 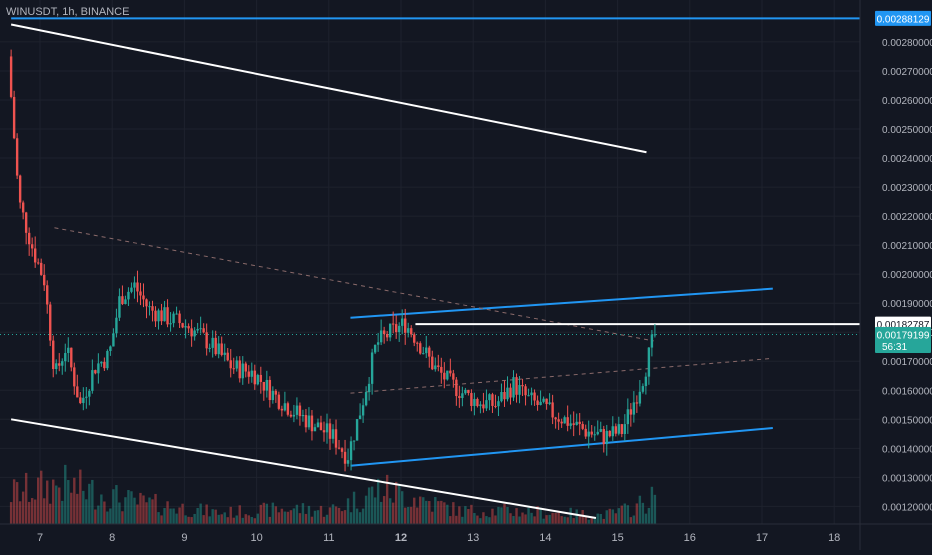 What do you see at coordinates (907, 478) in the screenshot?
I see `price-tick-label: 0.00130000` at bounding box center [907, 478].